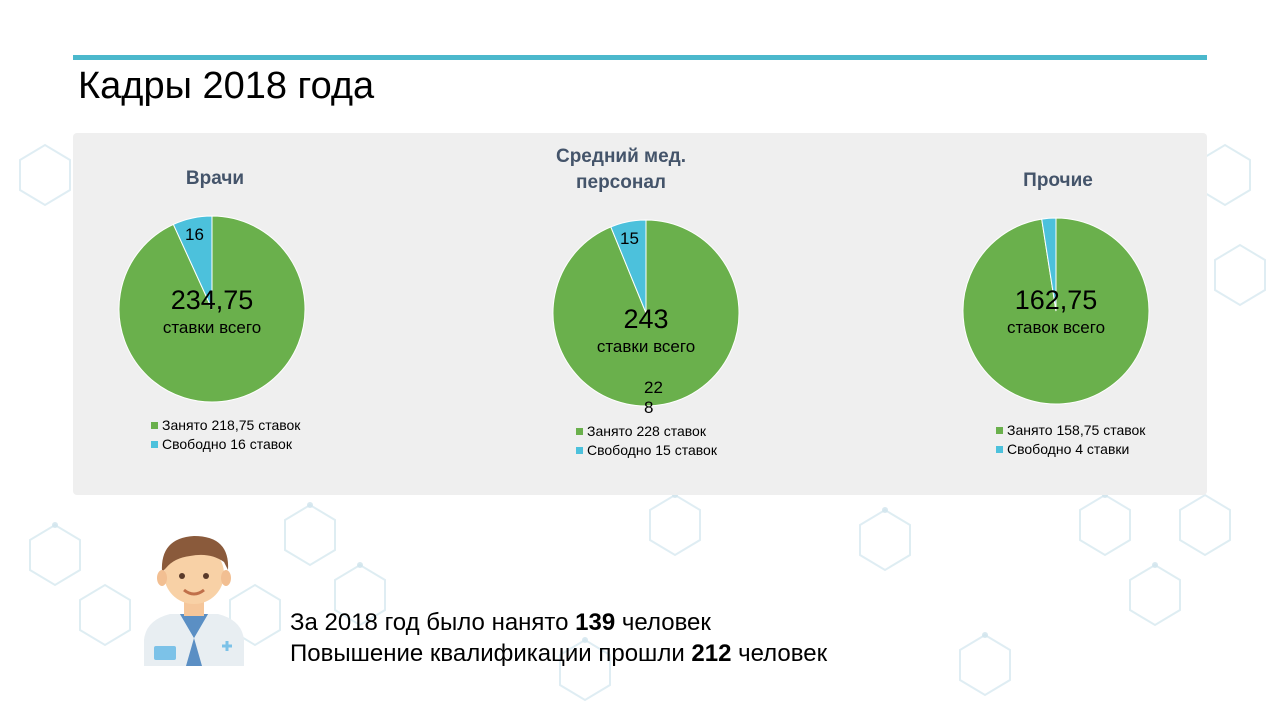 The image size is (1280, 720). I want to click on pie-chart-others, so click(1056, 311).